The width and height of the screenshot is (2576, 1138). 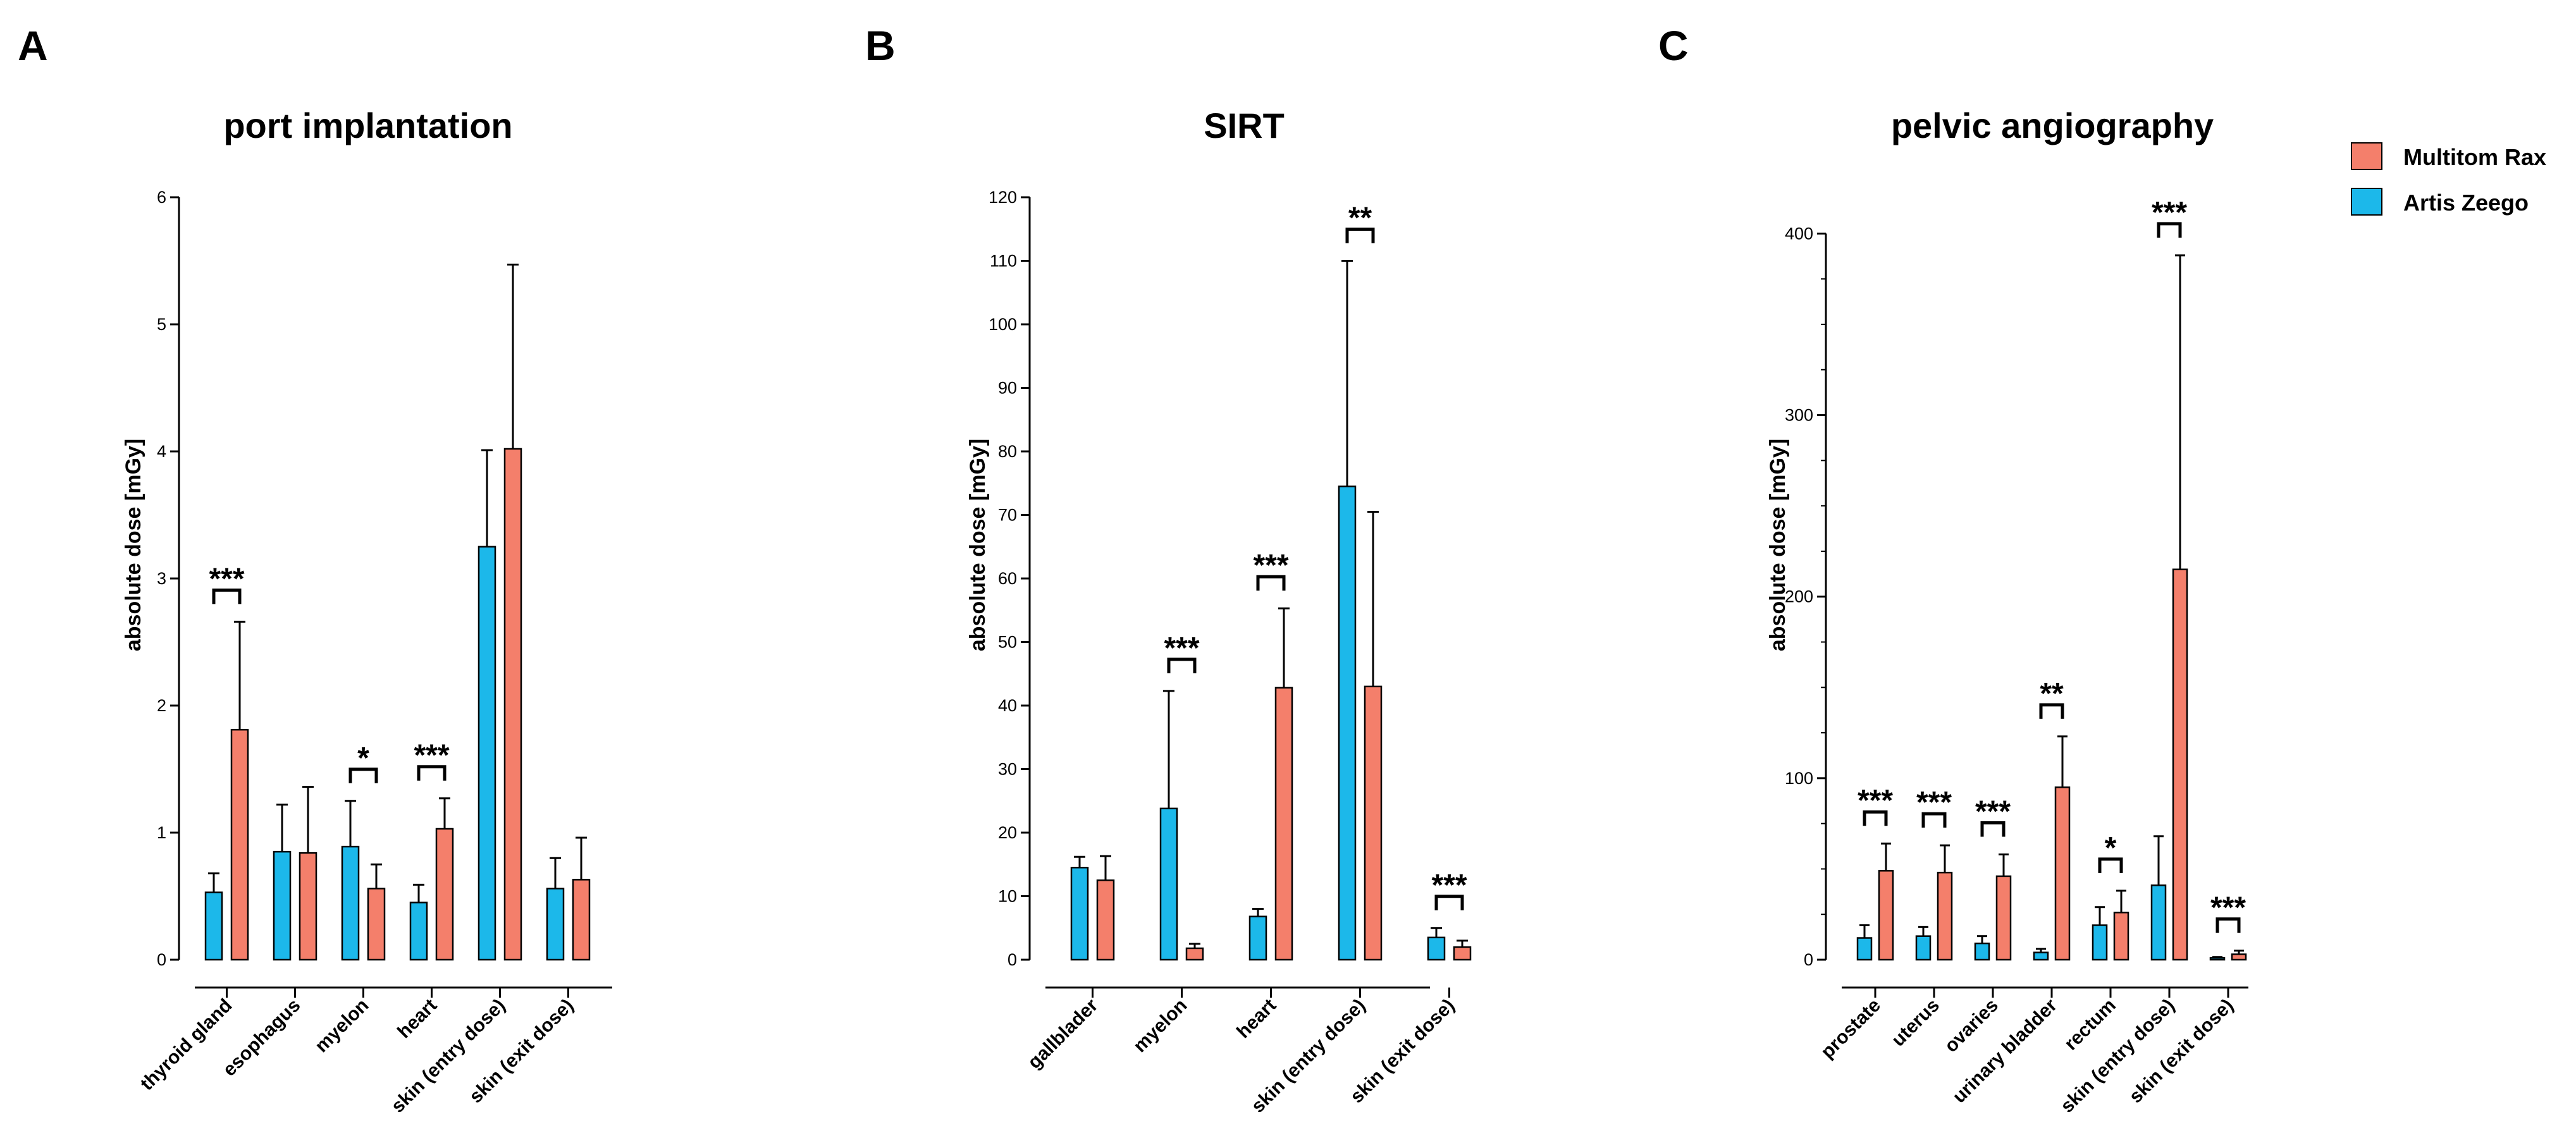 What do you see at coordinates (1851, 1029) in the screenshot?
I see `category-label: prostate` at bounding box center [1851, 1029].